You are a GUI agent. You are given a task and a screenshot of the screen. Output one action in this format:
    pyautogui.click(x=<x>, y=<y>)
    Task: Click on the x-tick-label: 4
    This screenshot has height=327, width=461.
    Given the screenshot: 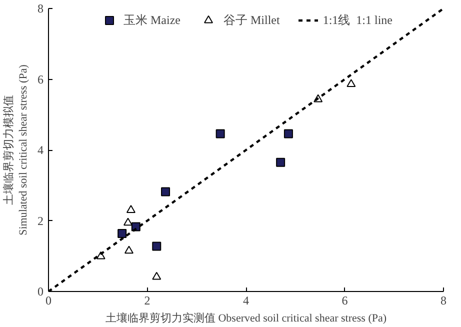 What is the action you would take?
    pyautogui.click(x=246, y=301)
    